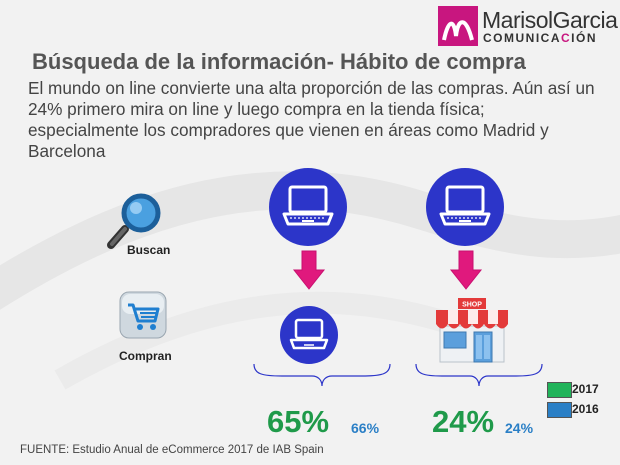  What do you see at coordinates (298, 421) in the screenshot?
I see `online-pct-2017: 65%` at bounding box center [298, 421].